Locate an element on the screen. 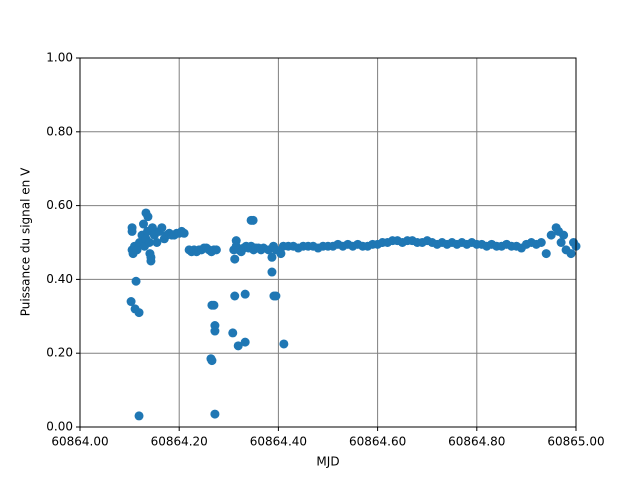 Image resolution: width=640 pixels, height=480 pixels. x-axis-label: MJD is located at coordinates (327, 462).